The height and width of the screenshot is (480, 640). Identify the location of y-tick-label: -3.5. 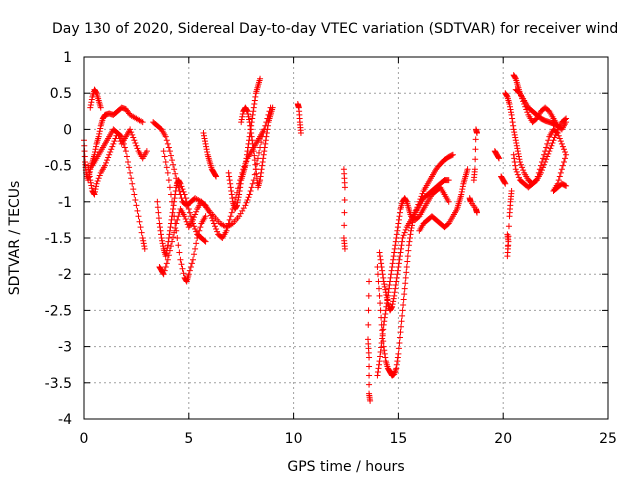
(58, 384).